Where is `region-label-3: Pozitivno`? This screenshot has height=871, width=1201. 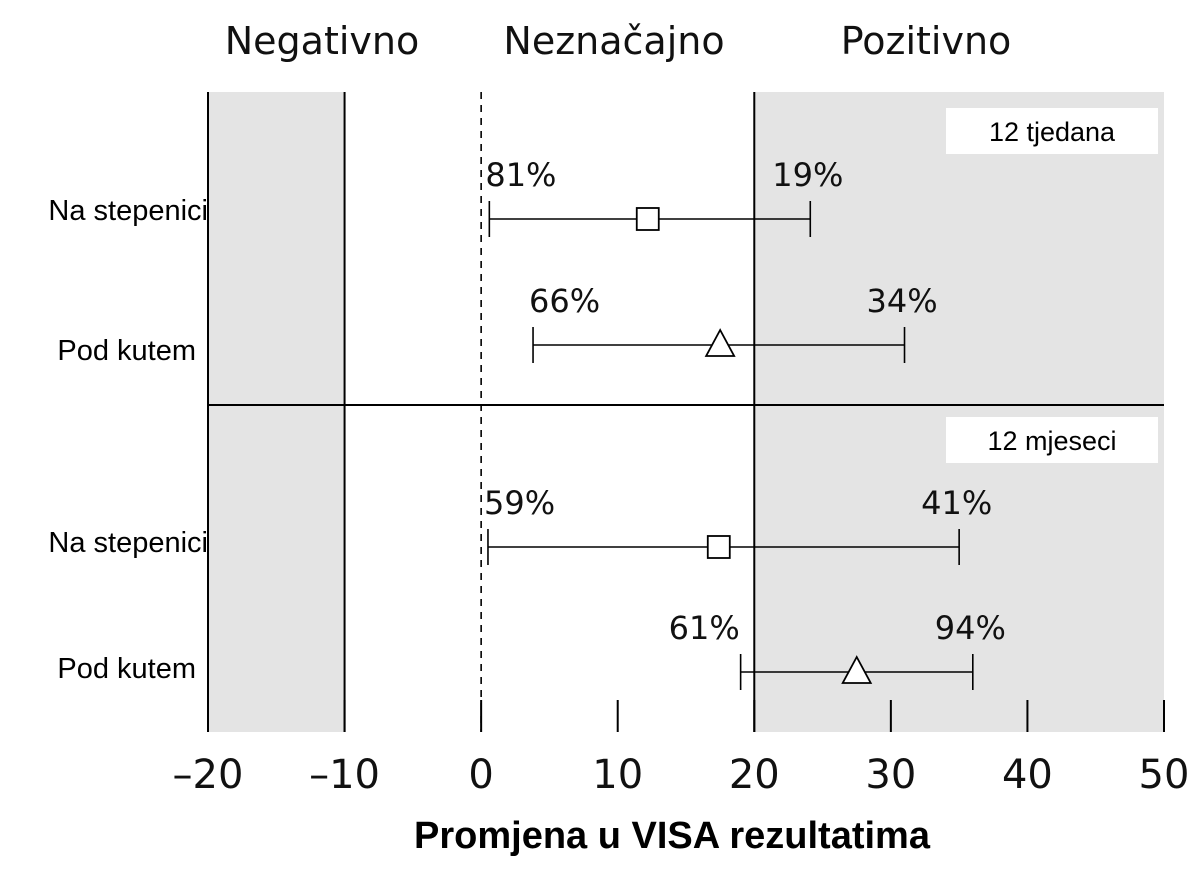
region-label-3: Pozitivno is located at coordinates (926, 41).